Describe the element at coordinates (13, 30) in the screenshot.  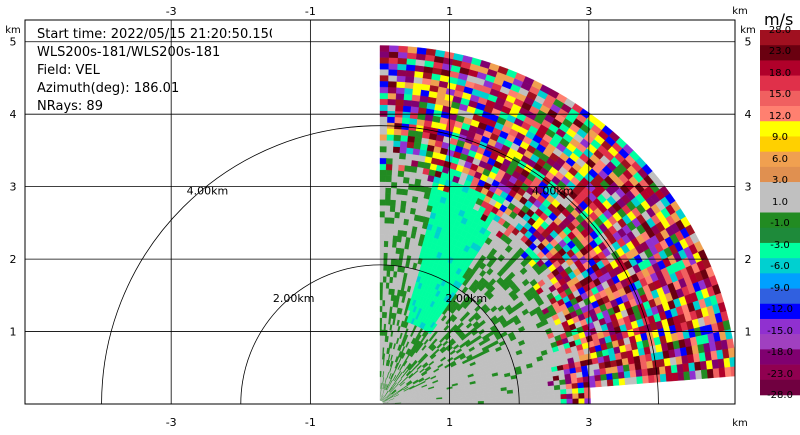
I see `y-unit-label: km` at that location.